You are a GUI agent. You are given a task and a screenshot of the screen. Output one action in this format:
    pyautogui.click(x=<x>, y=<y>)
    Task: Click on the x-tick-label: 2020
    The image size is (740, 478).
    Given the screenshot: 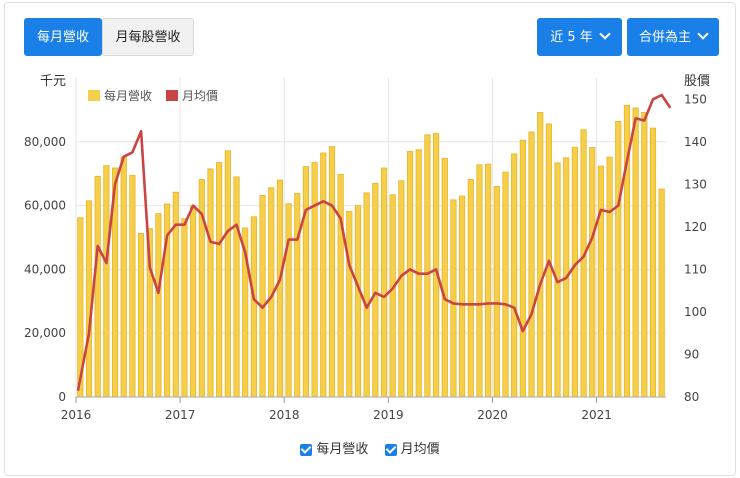 What is the action you would take?
    pyautogui.click(x=492, y=415)
    